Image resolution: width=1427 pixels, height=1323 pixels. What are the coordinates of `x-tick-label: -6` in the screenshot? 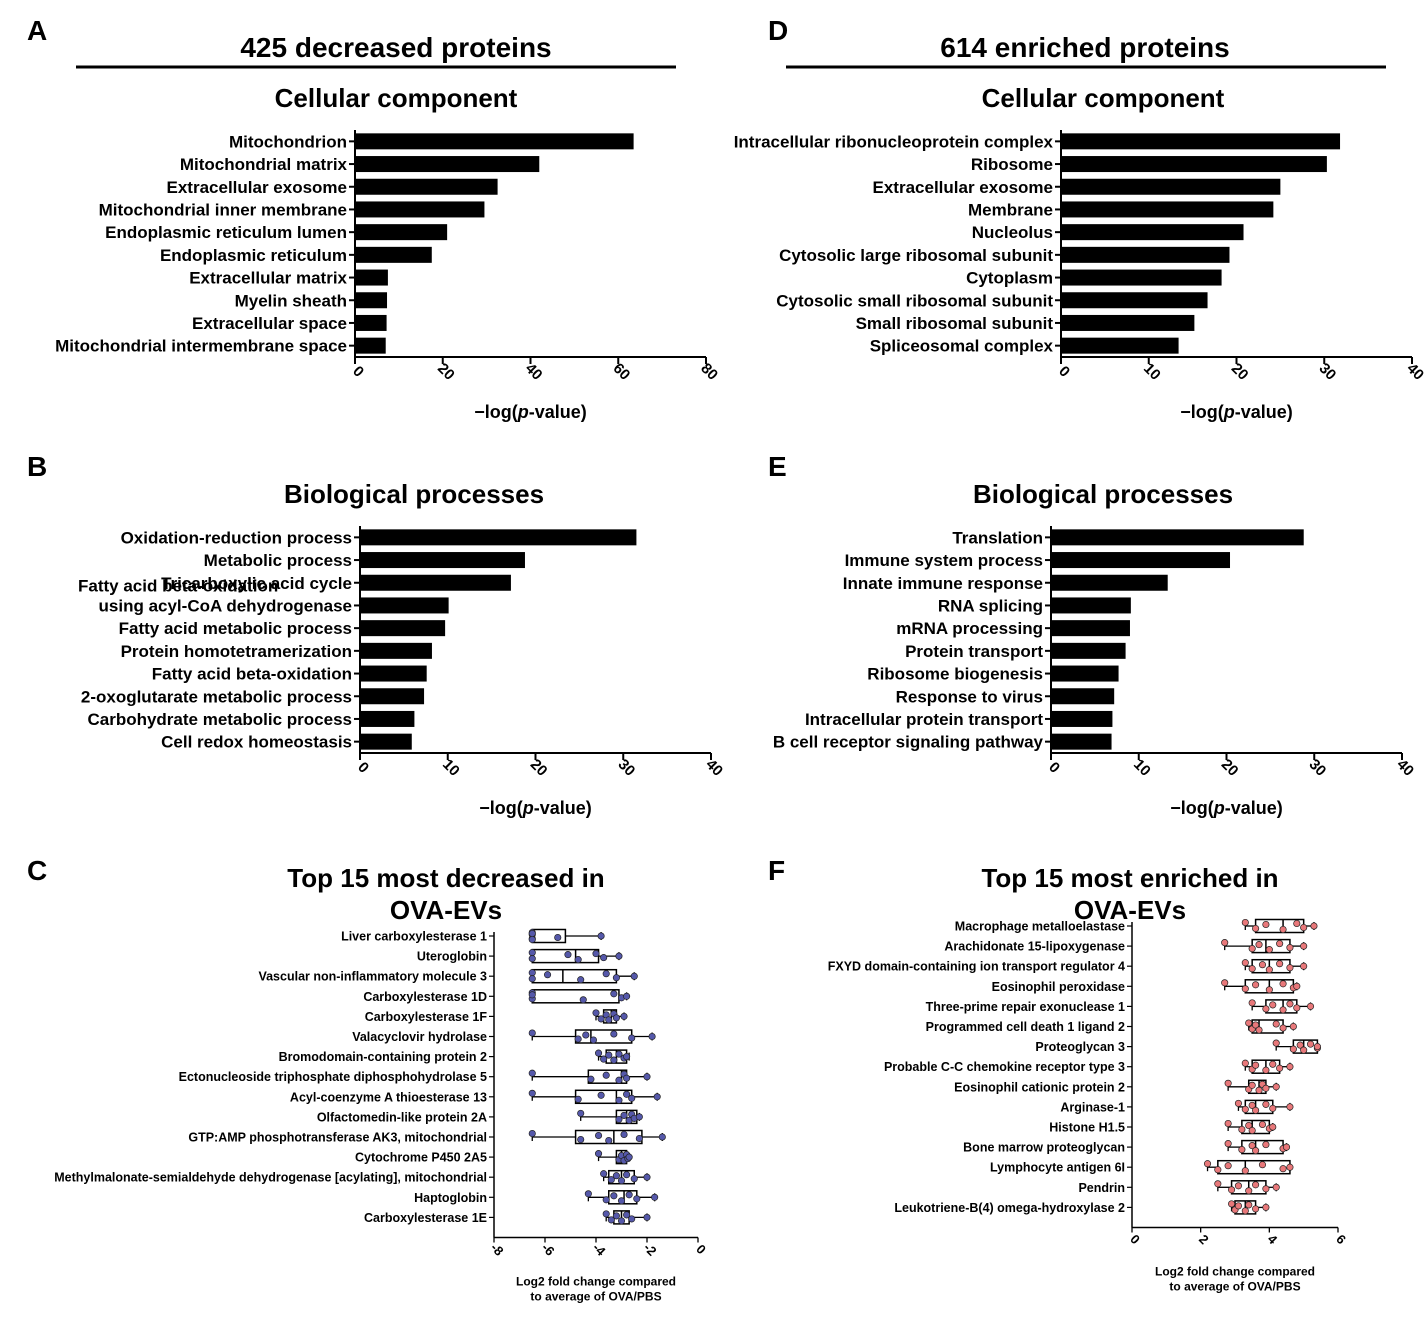 It's located at (548, 1249).